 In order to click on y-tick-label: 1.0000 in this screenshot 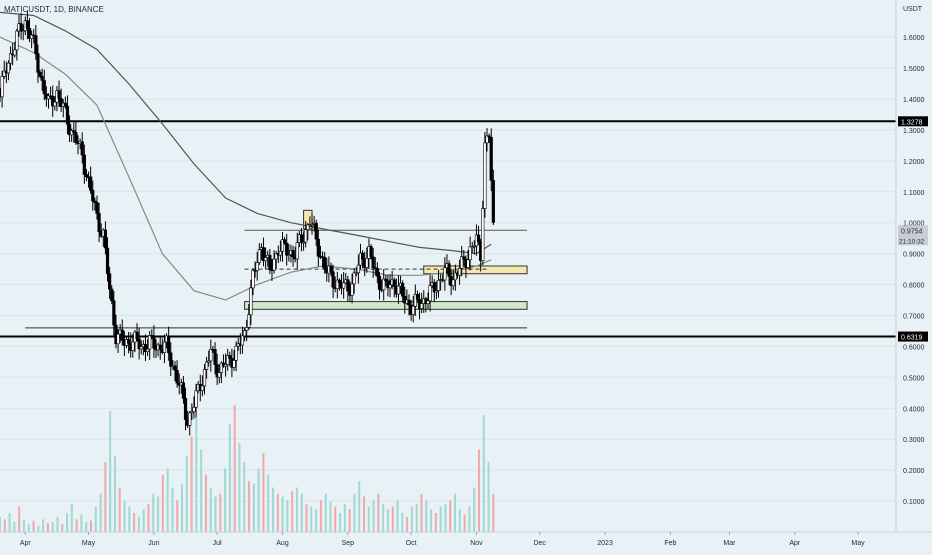, I will do `click(914, 224)`.